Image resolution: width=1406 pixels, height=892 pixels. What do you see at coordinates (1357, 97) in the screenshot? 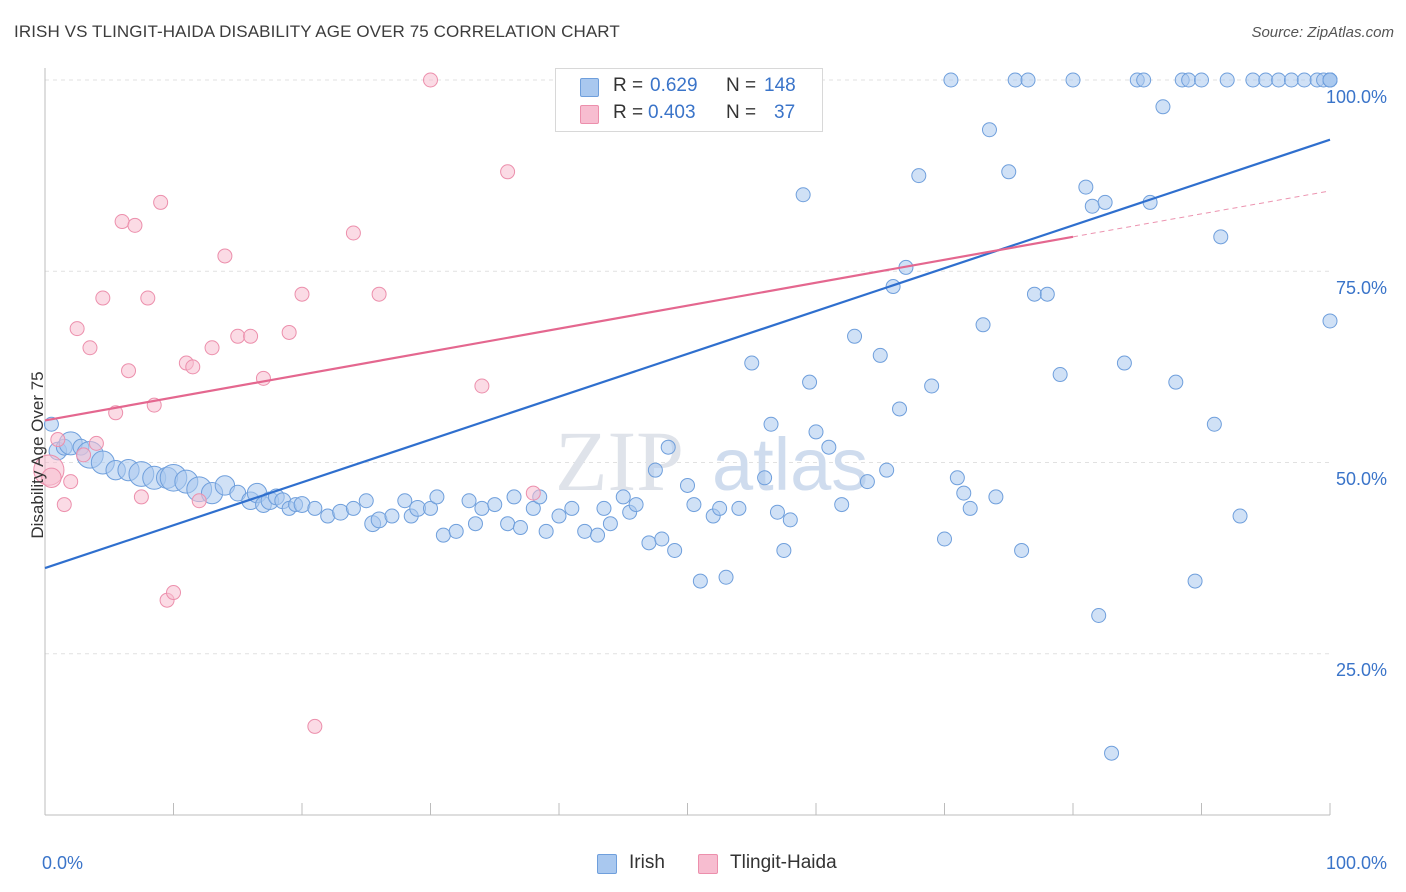
I see `y-tick-100: 100.0%` at bounding box center [1357, 97].